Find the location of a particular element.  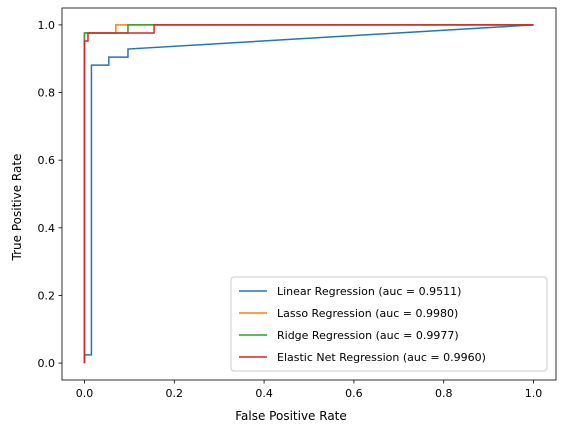

y-tick-label: 0.4 is located at coordinates (47, 228).